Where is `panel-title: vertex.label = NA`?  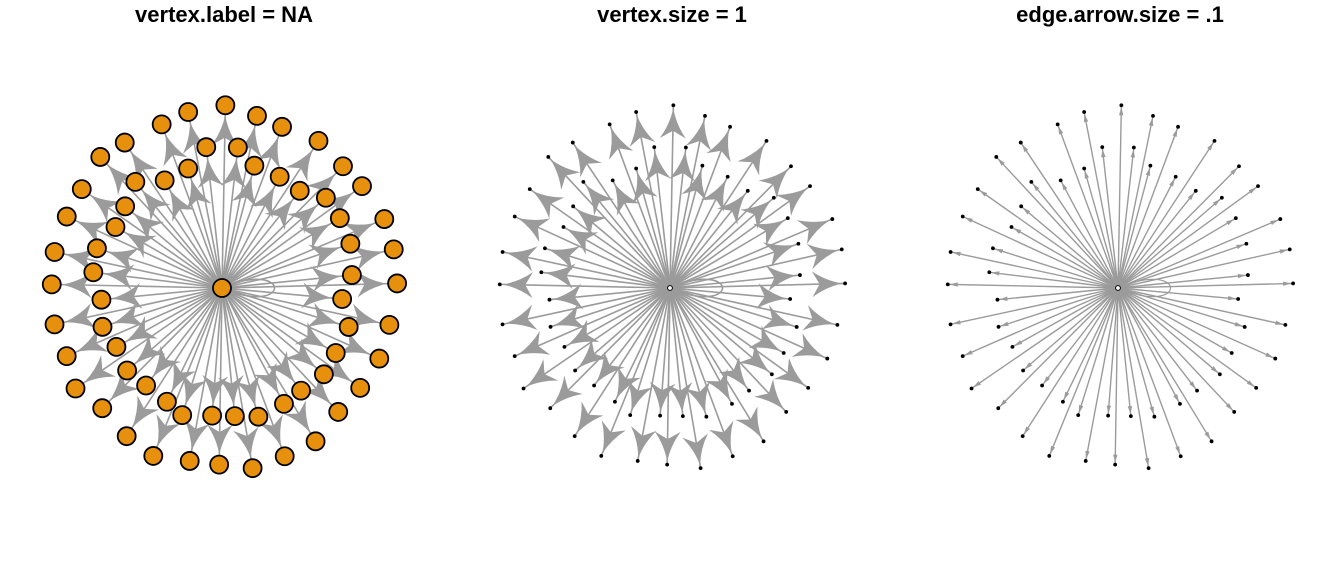
panel-title: vertex.label = NA is located at coordinates (224, 14).